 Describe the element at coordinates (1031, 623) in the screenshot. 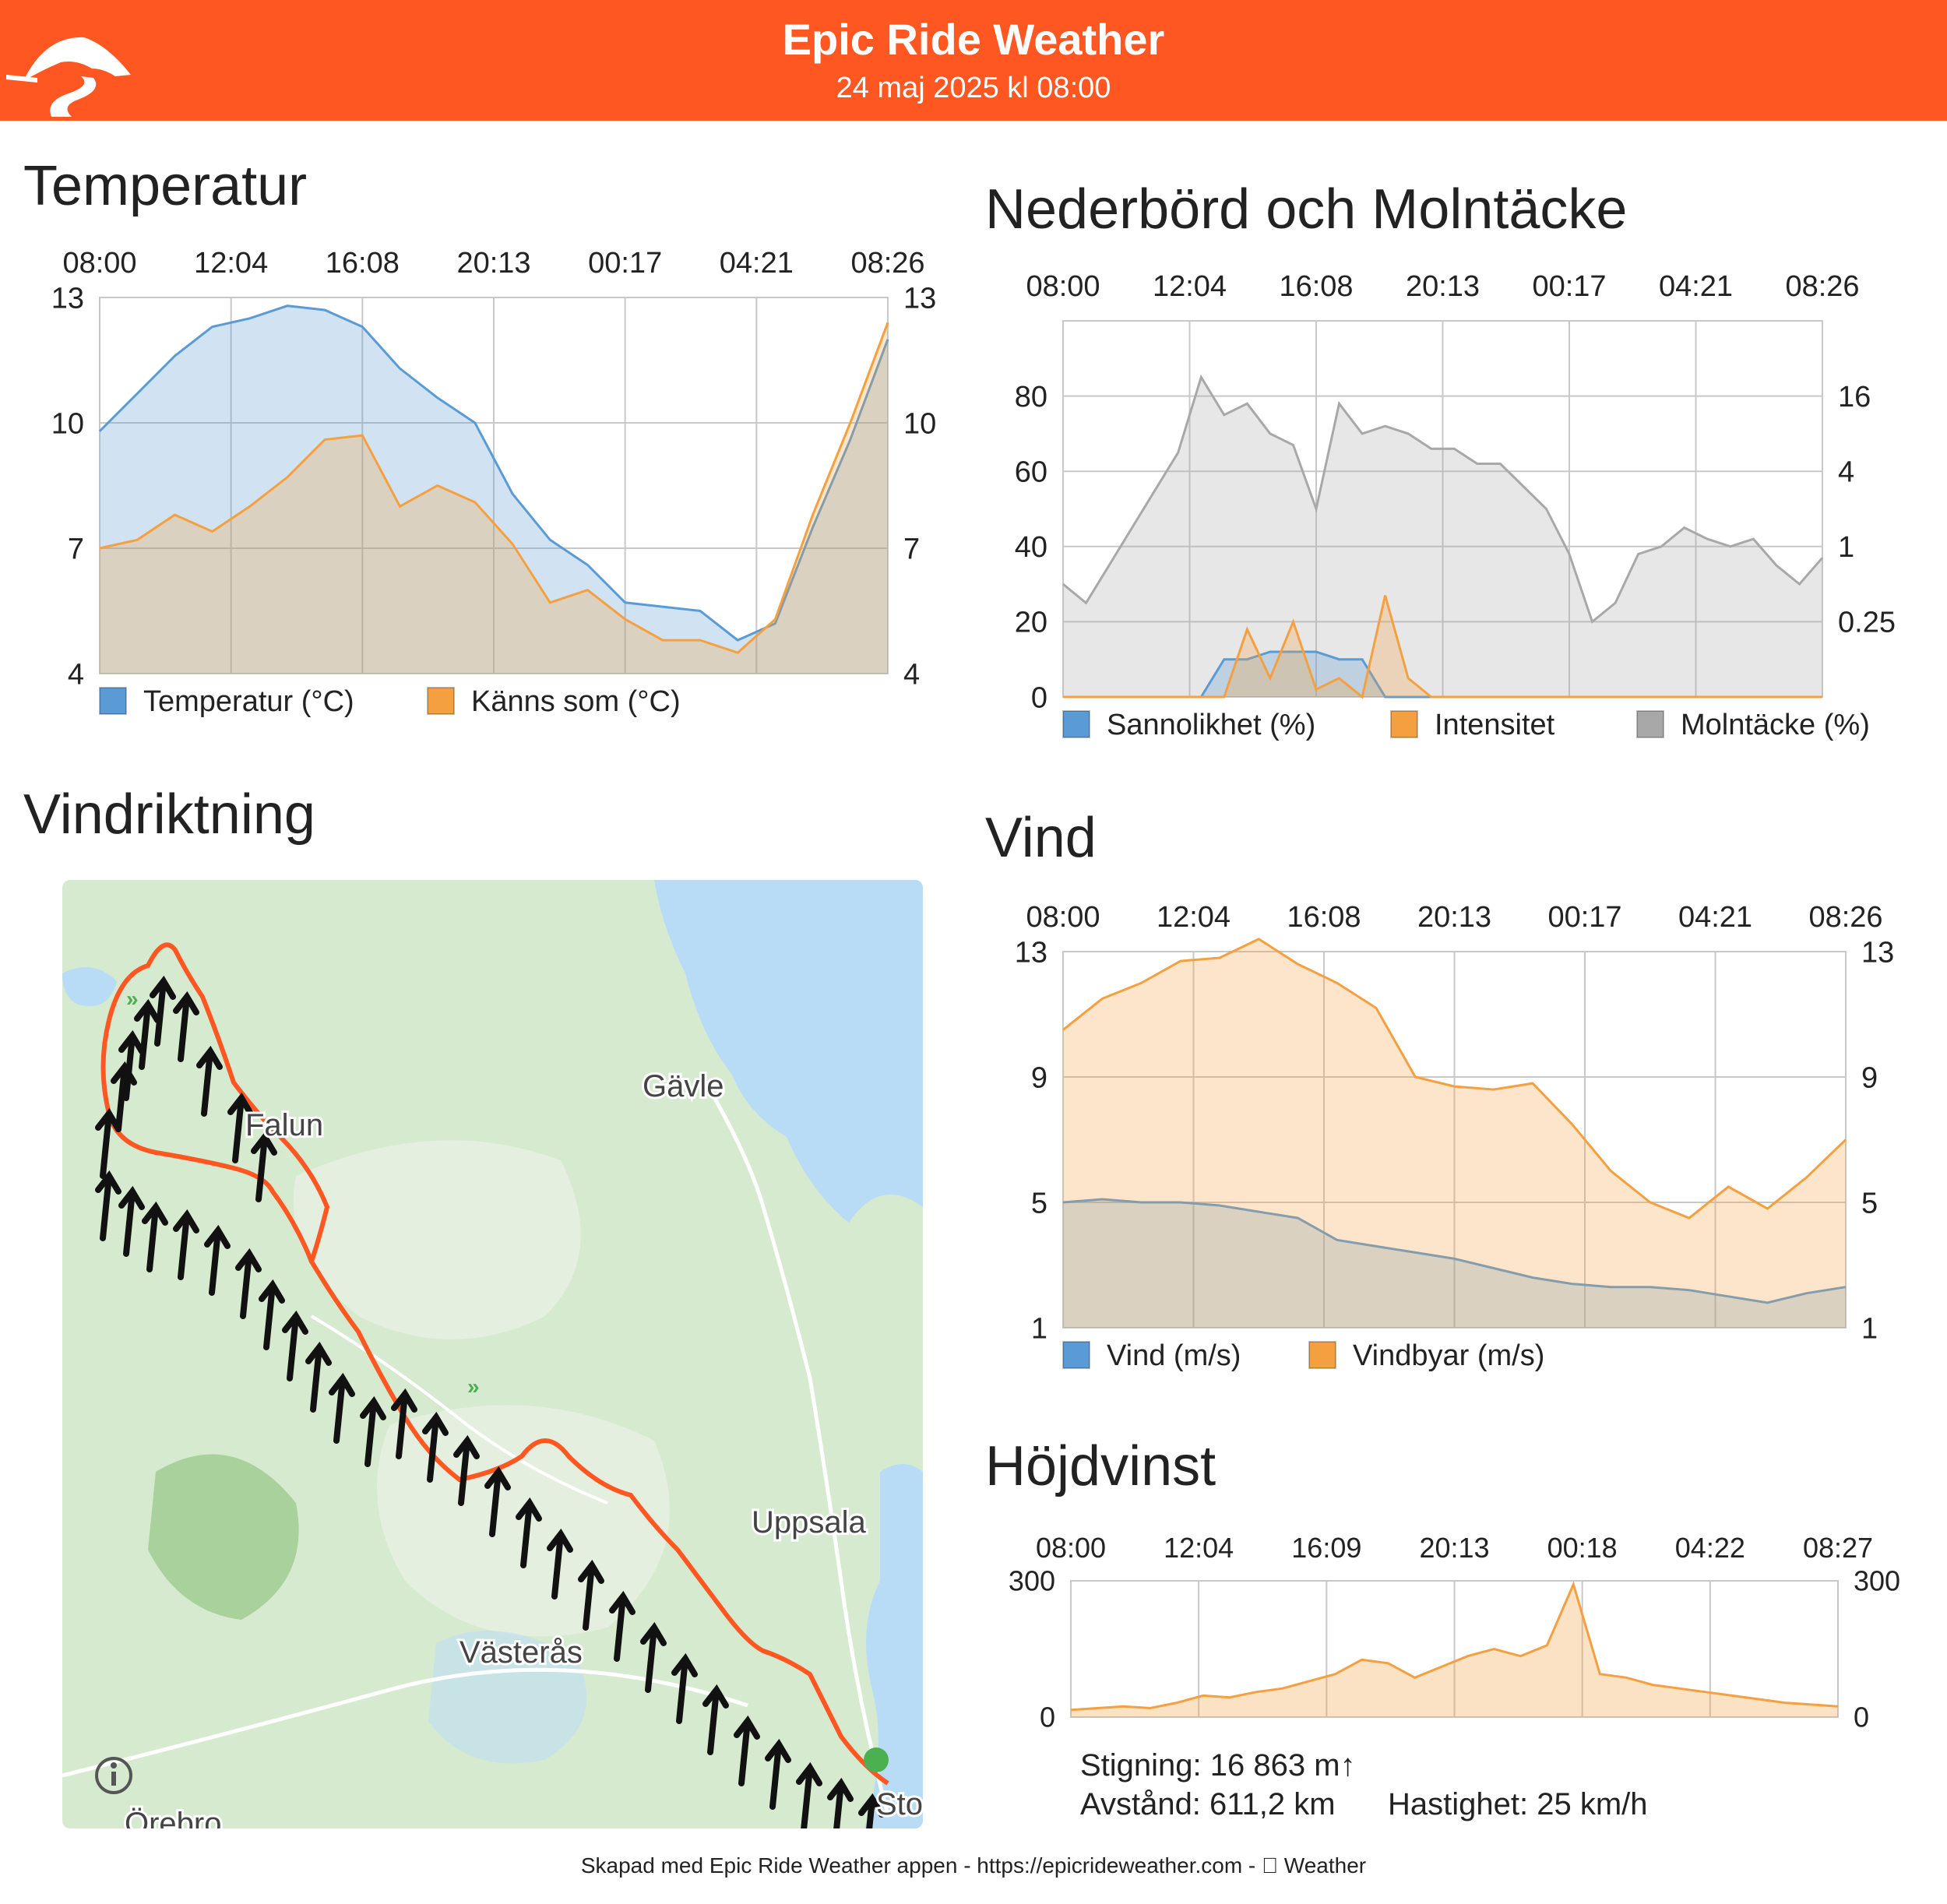

I see `y-tick-label-left: 20` at that location.